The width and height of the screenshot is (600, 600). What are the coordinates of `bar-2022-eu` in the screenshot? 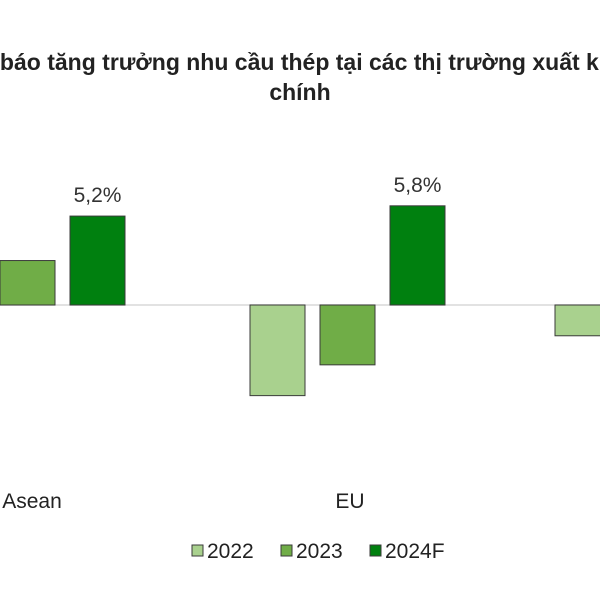 It's located at (277, 350).